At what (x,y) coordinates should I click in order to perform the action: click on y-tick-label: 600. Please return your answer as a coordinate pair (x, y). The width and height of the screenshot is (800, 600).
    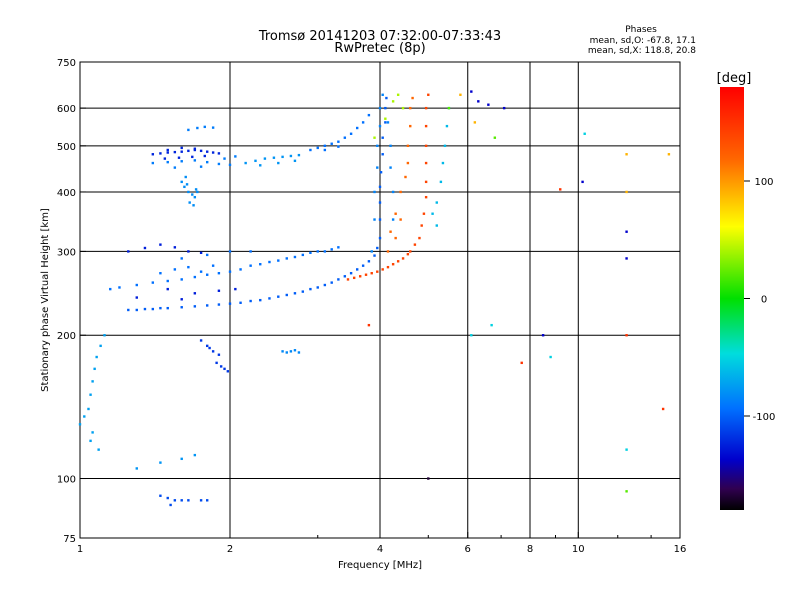
    Looking at the image, I should click on (66, 109).